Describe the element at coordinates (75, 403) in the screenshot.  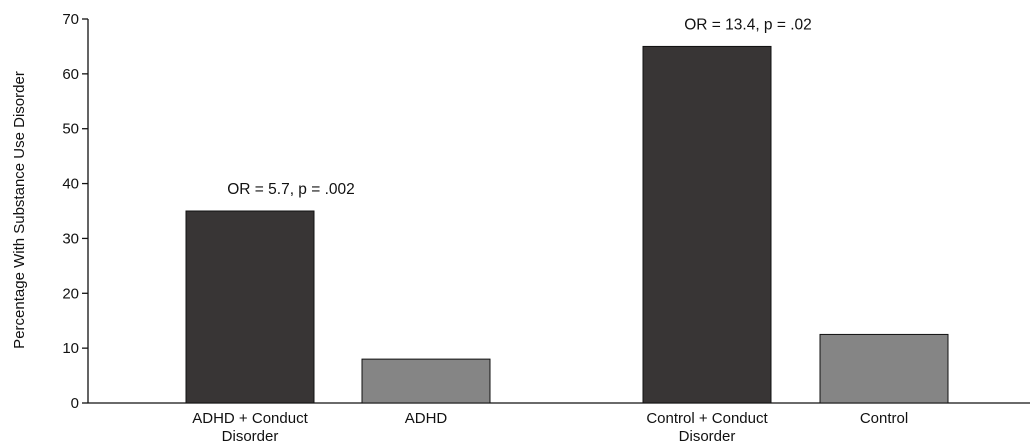
I see `y-tick-label: 0` at that location.